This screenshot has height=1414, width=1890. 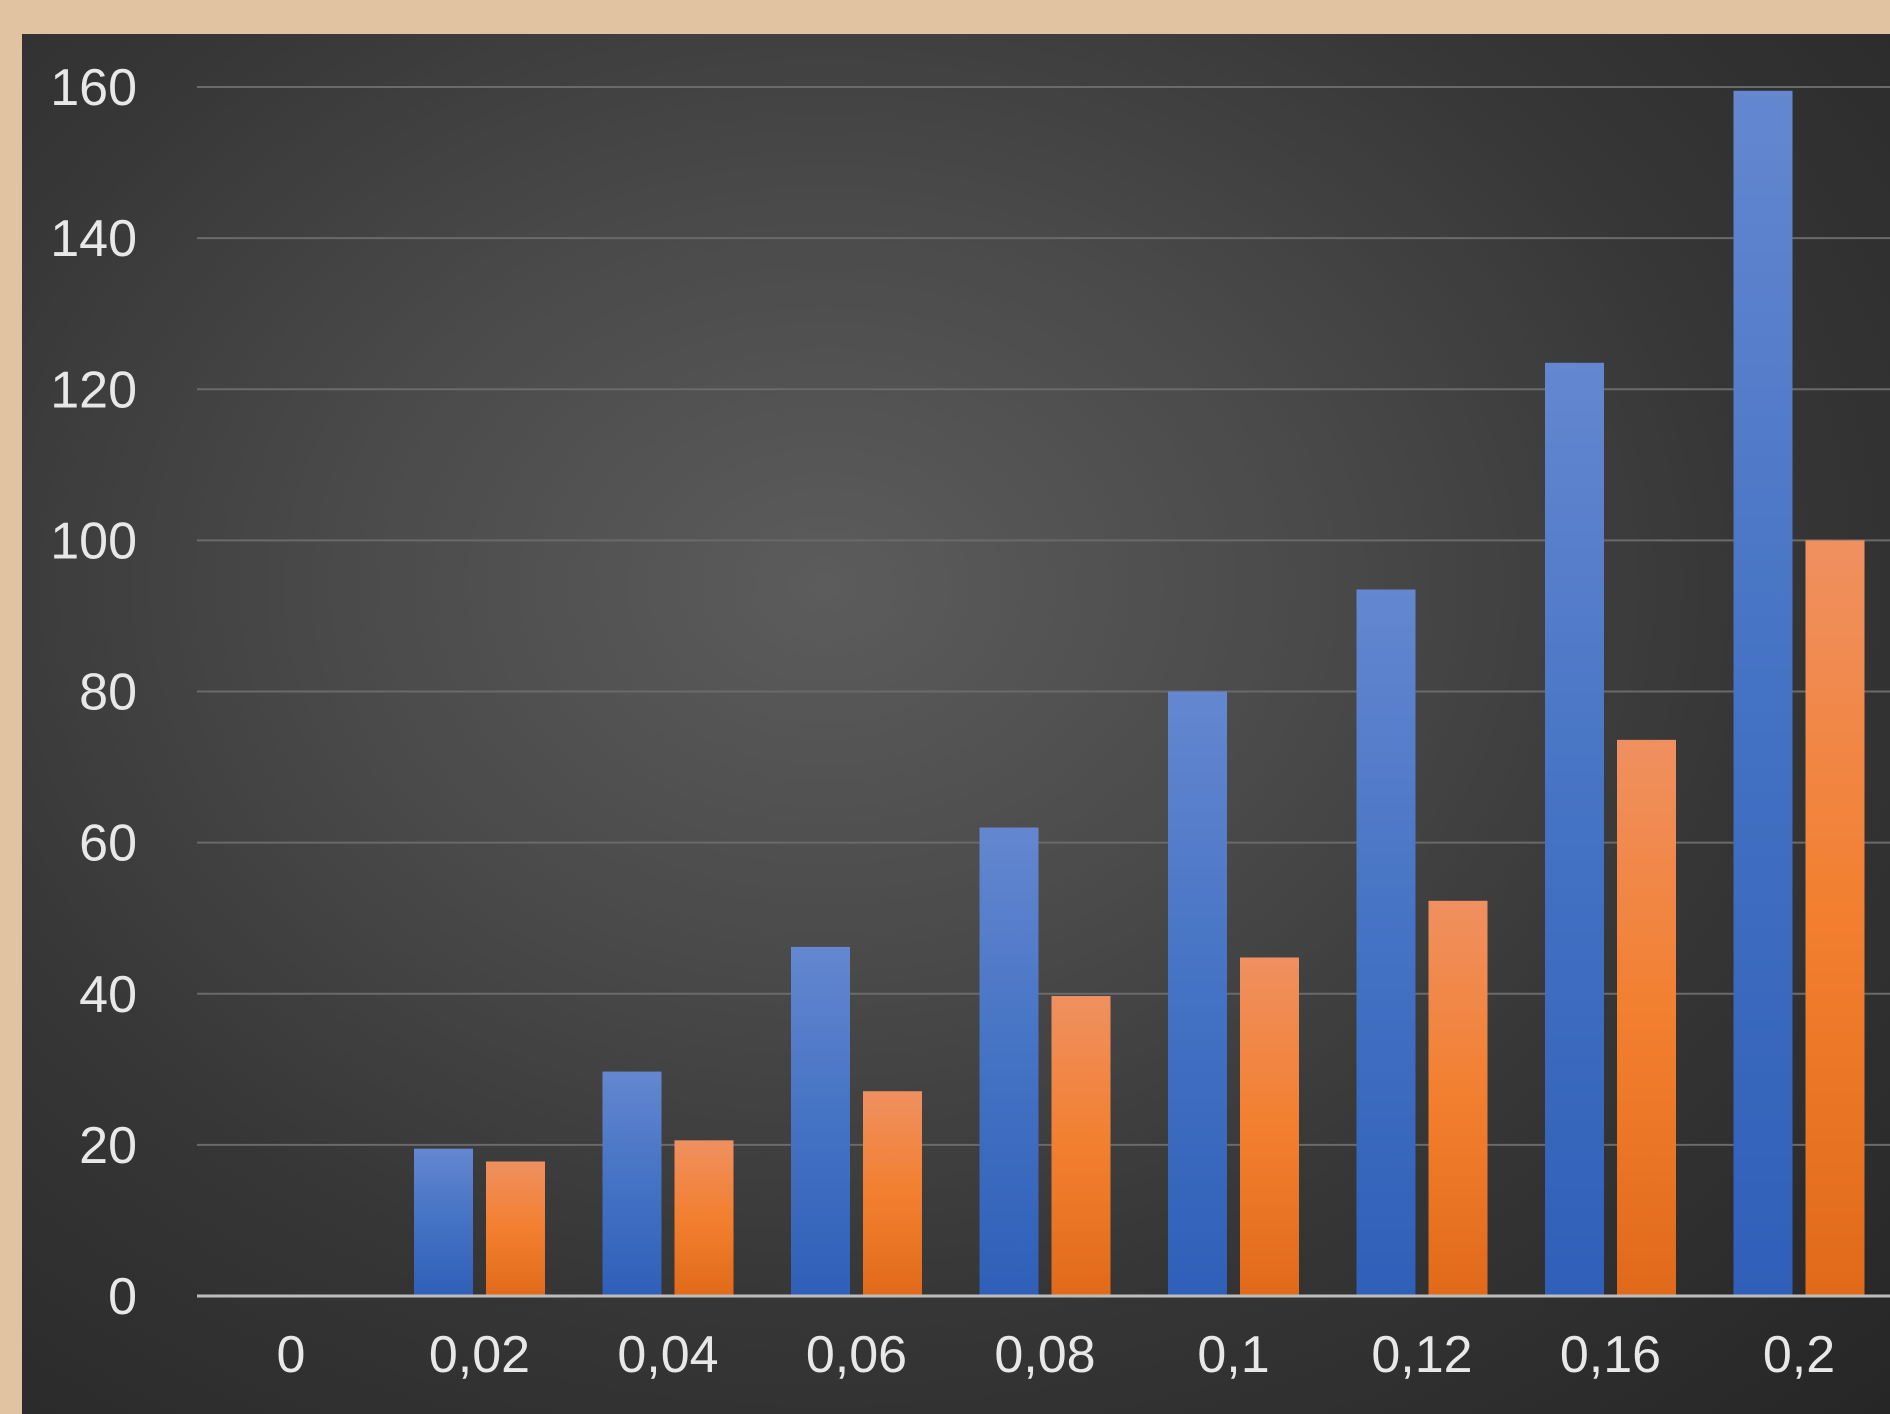 What do you see at coordinates (1233, 1355) in the screenshot?
I see `x-tick-label: 0,1` at bounding box center [1233, 1355].